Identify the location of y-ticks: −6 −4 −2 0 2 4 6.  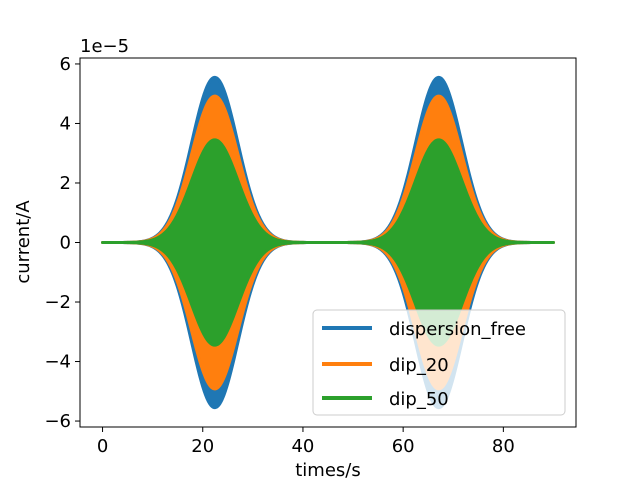
(62, 243).